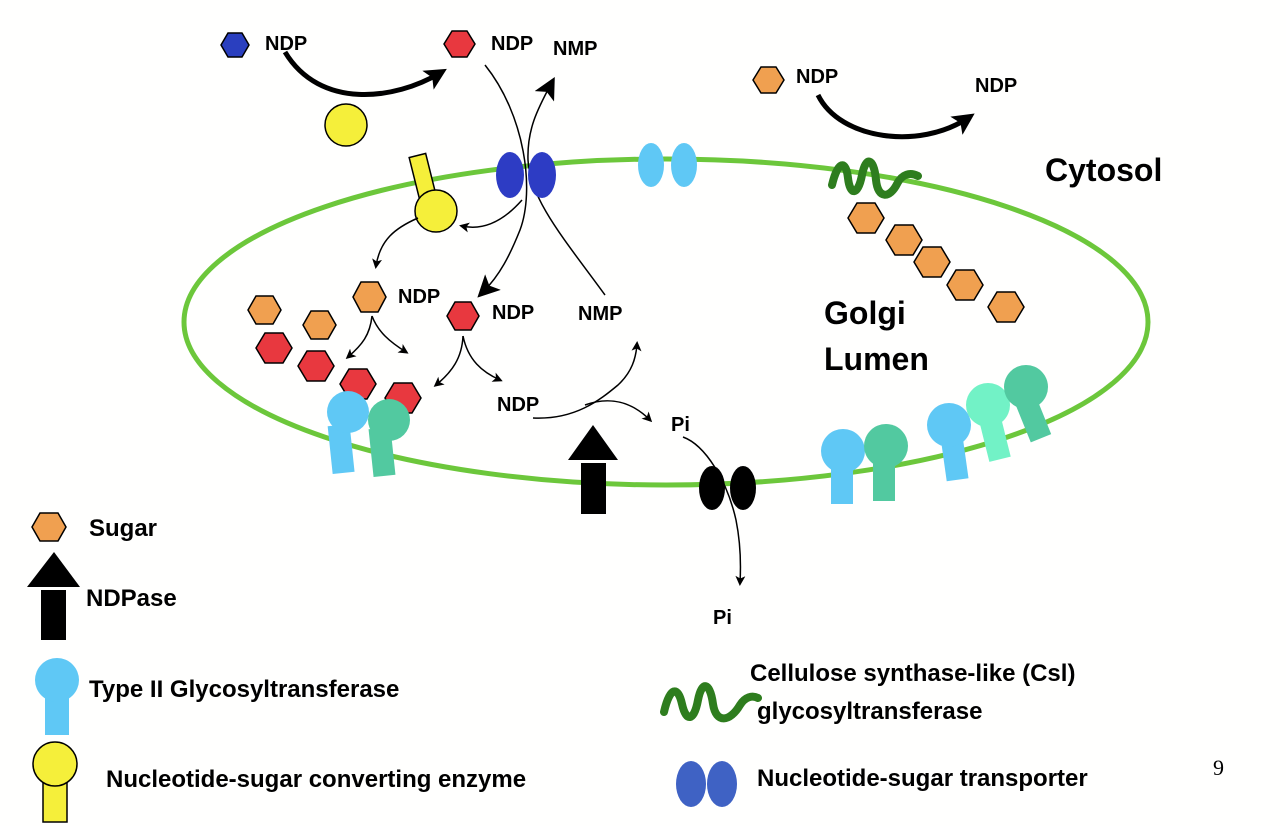 Image resolution: width=1286 pixels, height=826 pixels. I want to click on legend-csl-icon, so click(711, 702).